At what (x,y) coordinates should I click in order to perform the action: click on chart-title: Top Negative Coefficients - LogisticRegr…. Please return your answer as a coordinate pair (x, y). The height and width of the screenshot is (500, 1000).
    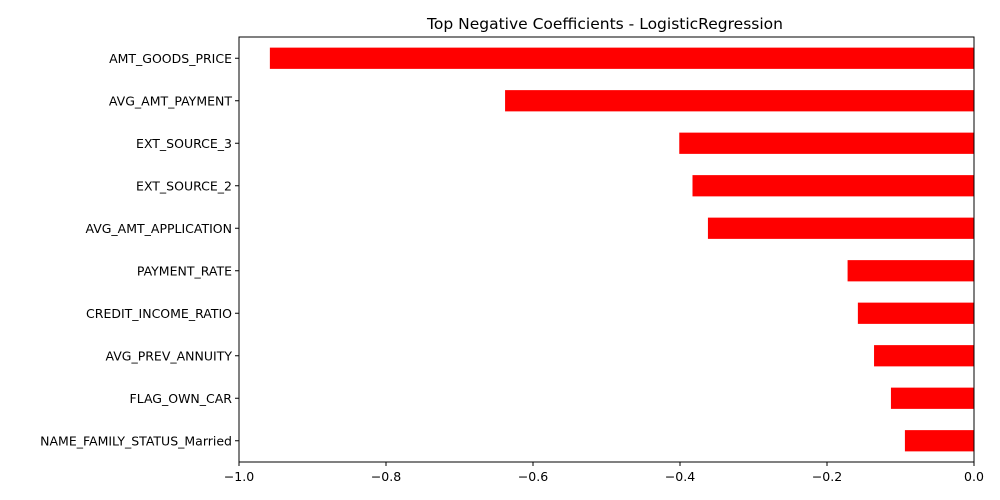
    Looking at the image, I should click on (604, 24).